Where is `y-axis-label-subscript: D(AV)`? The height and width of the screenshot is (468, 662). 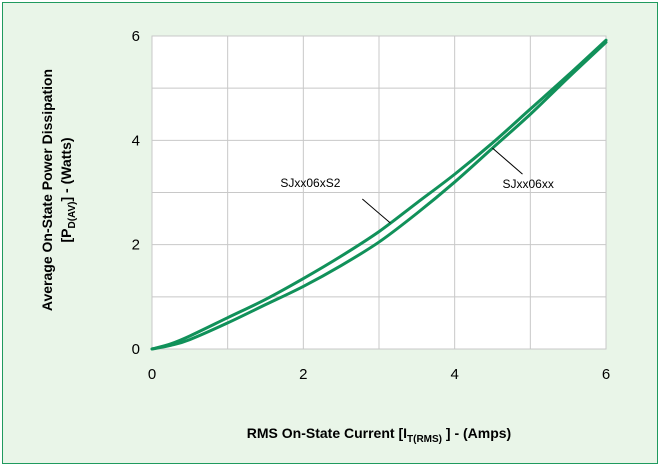
y-axis-label-subscript: D(AV) is located at coordinates (72, 215).